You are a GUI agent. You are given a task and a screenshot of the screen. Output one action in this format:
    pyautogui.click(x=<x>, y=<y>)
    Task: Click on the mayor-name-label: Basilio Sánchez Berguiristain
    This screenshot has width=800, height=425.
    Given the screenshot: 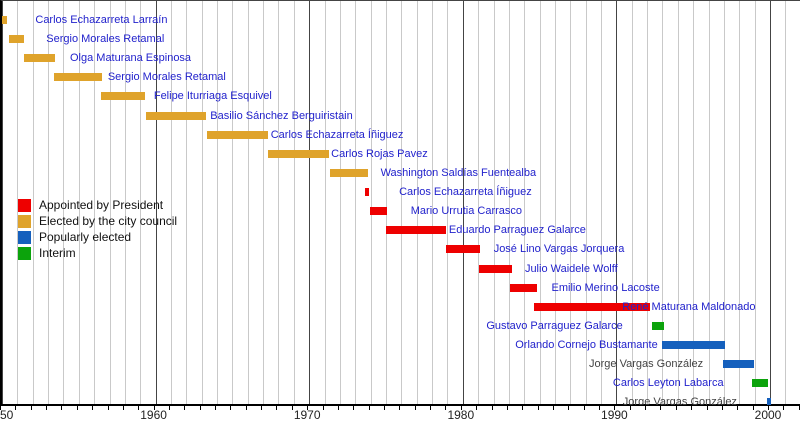 What is the action you would take?
    pyautogui.click(x=281, y=115)
    